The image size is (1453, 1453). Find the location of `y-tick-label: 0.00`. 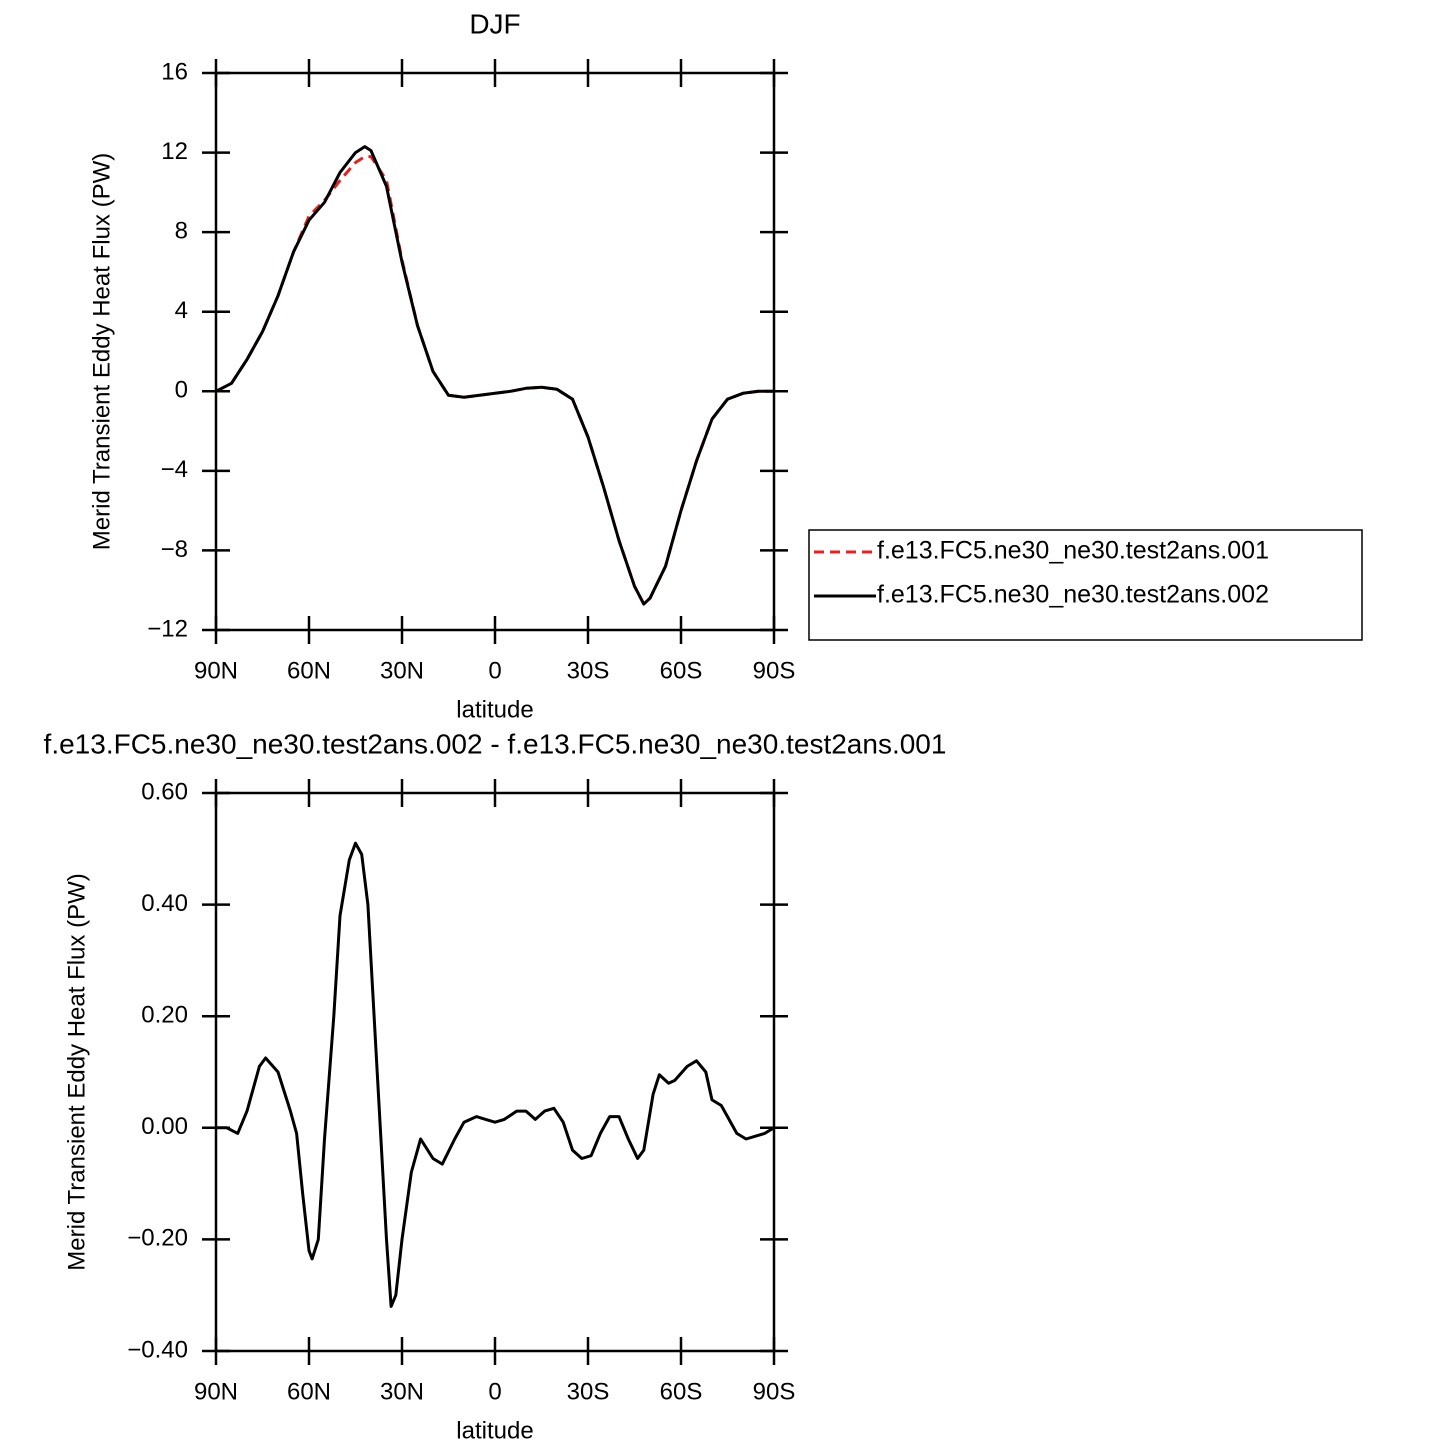

y-tick-label: 0.00 is located at coordinates (164, 1126).